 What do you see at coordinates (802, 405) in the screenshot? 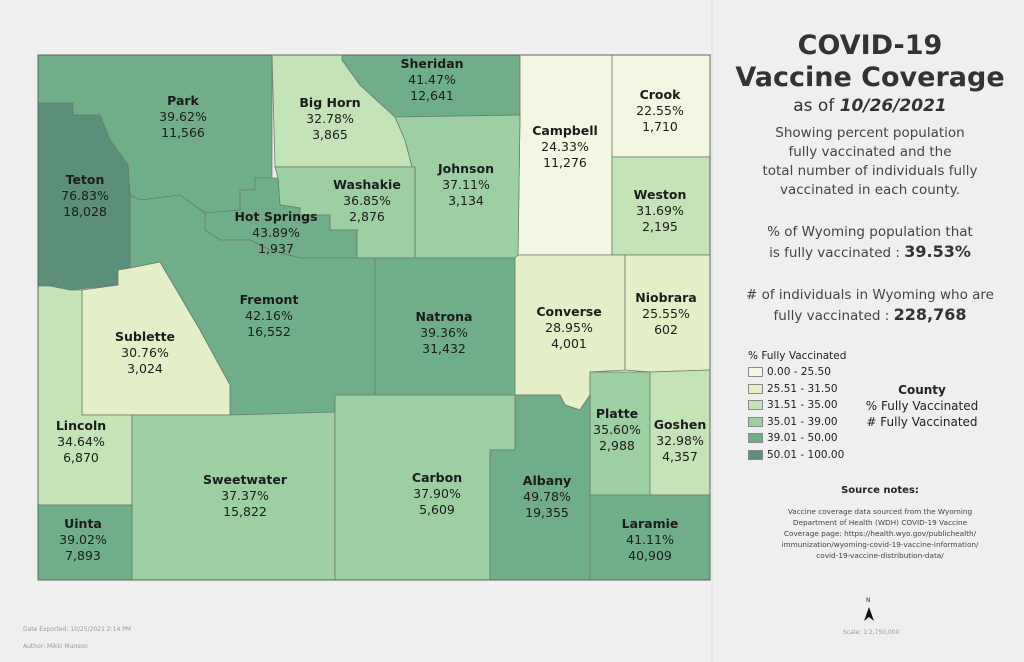
I see `legend-label: 31.51 - 35.00` at bounding box center [802, 405].